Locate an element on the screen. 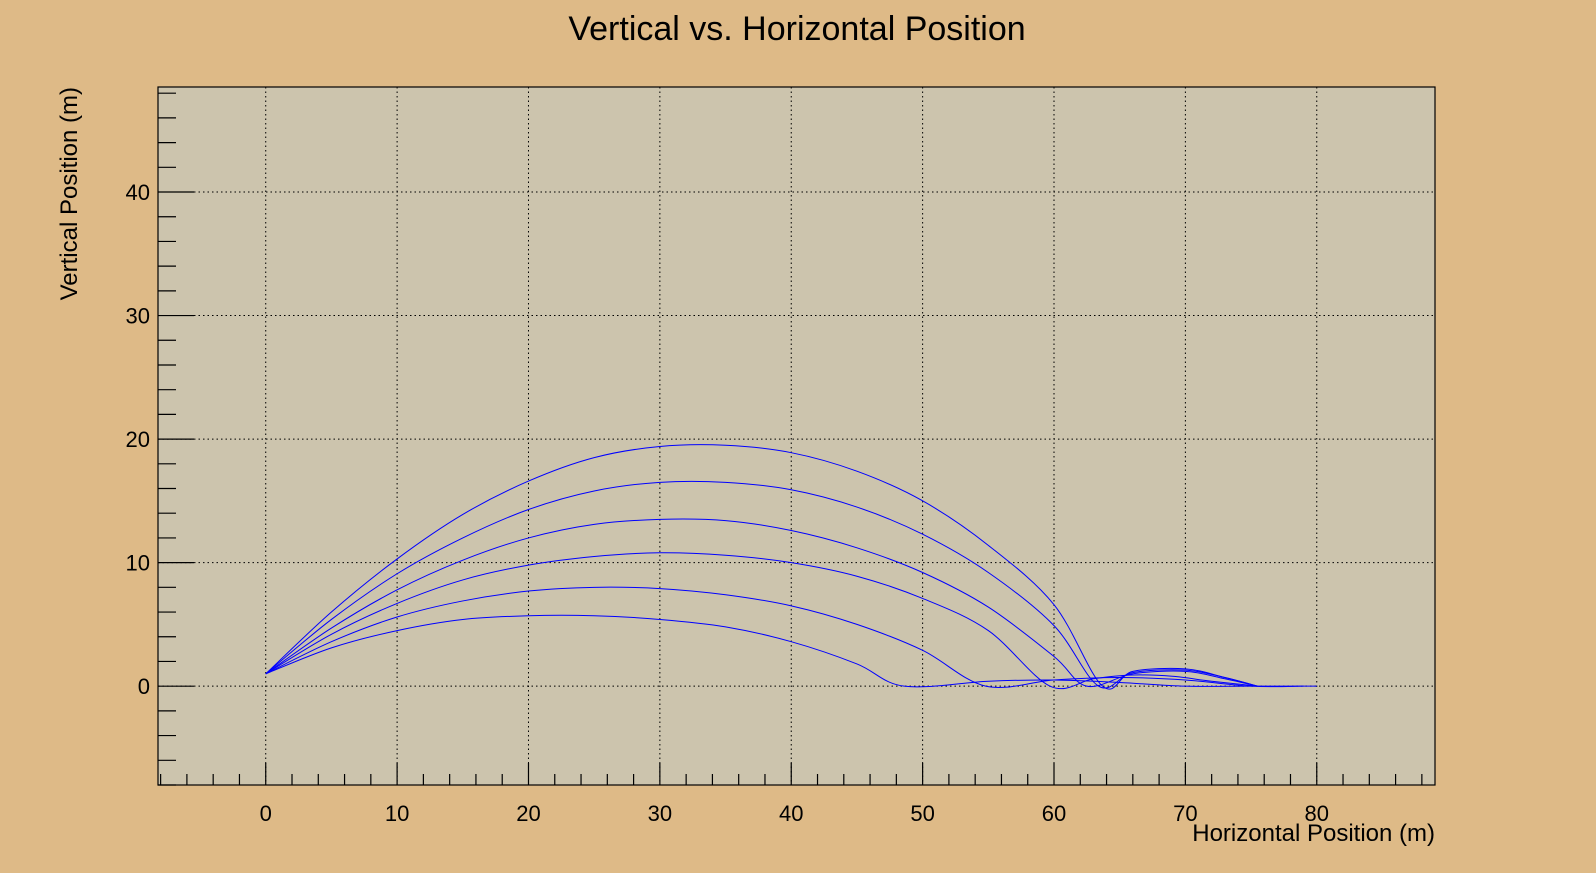 Image resolution: width=1596 pixels, height=873 pixels. x-tick-label: 20 is located at coordinates (528, 813).